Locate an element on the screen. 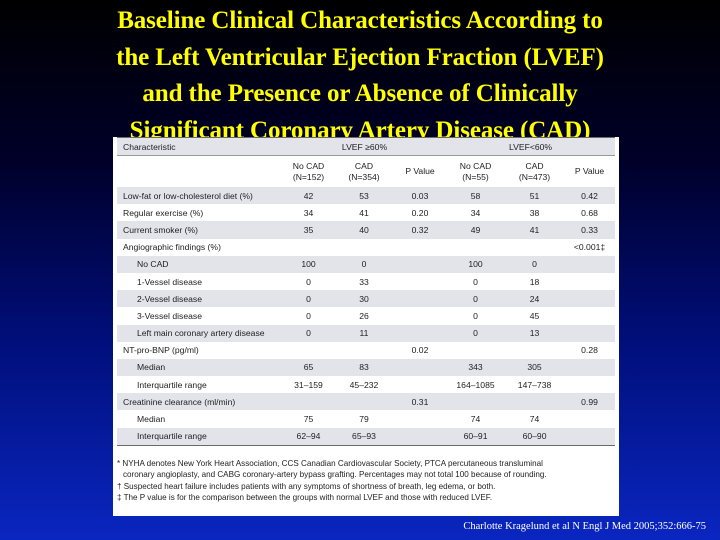  table-row: Median 75 79 74 74 is located at coordinates (366, 418).